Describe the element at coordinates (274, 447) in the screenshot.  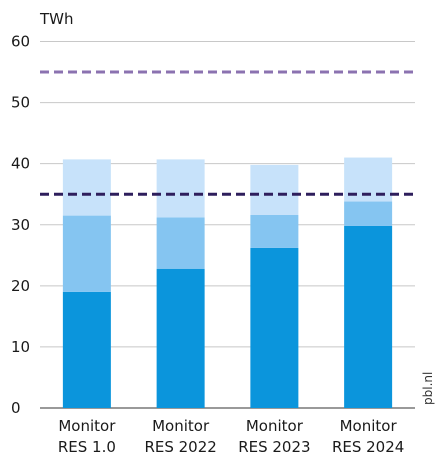
I see `x-tick-label: RES 2023` at that location.